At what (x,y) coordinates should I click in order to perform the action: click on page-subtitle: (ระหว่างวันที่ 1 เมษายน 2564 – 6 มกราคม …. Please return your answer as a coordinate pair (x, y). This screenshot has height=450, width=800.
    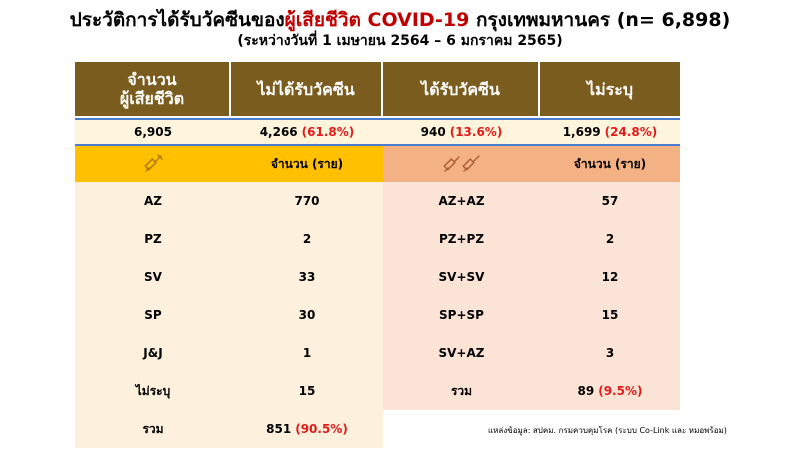
    Looking at the image, I should click on (400, 41).